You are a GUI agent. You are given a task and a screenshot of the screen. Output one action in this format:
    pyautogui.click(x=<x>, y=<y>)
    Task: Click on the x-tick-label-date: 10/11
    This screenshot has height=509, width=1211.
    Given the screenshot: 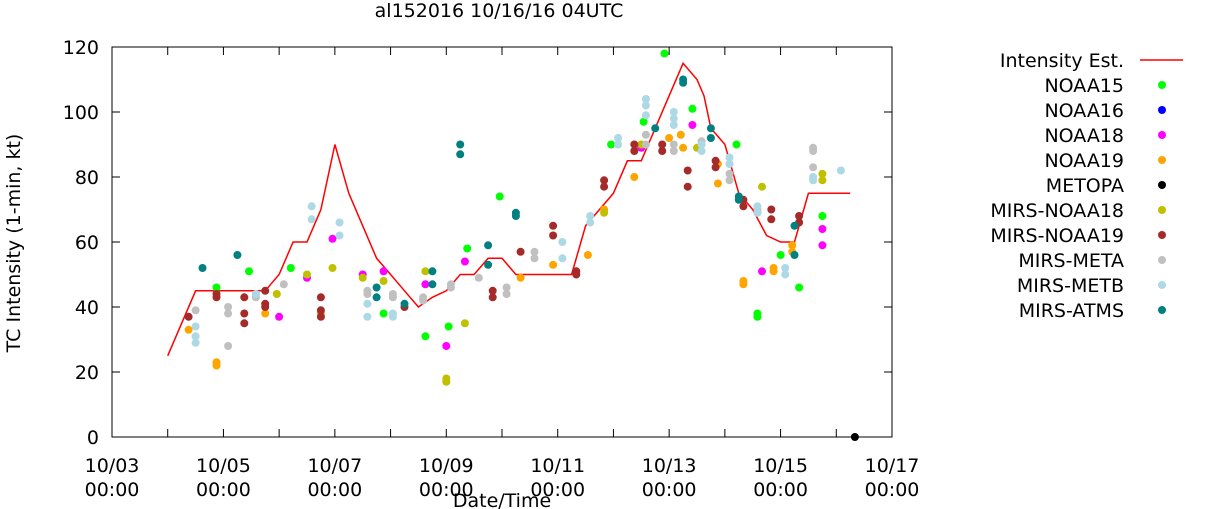 What is the action you would take?
    pyautogui.click(x=557, y=466)
    